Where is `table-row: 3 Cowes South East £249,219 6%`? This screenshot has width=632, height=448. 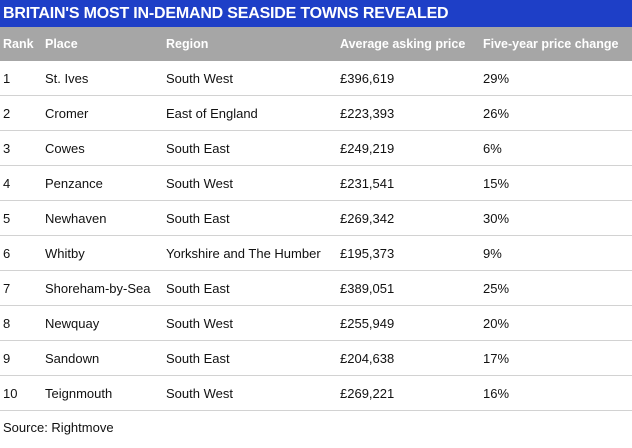
table-row: 3 Cowes South East £249,219 6% is located at coordinates (316, 148).